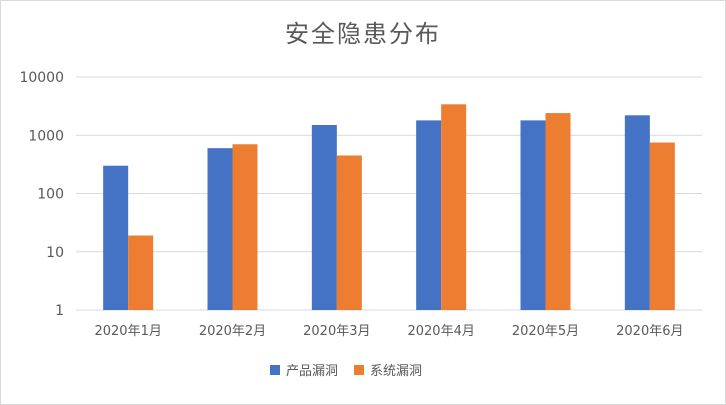  What do you see at coordinates (396, 371) in the screenshot?
I see `legend-label: 系统漏洞` at bounding box center [396, 371].